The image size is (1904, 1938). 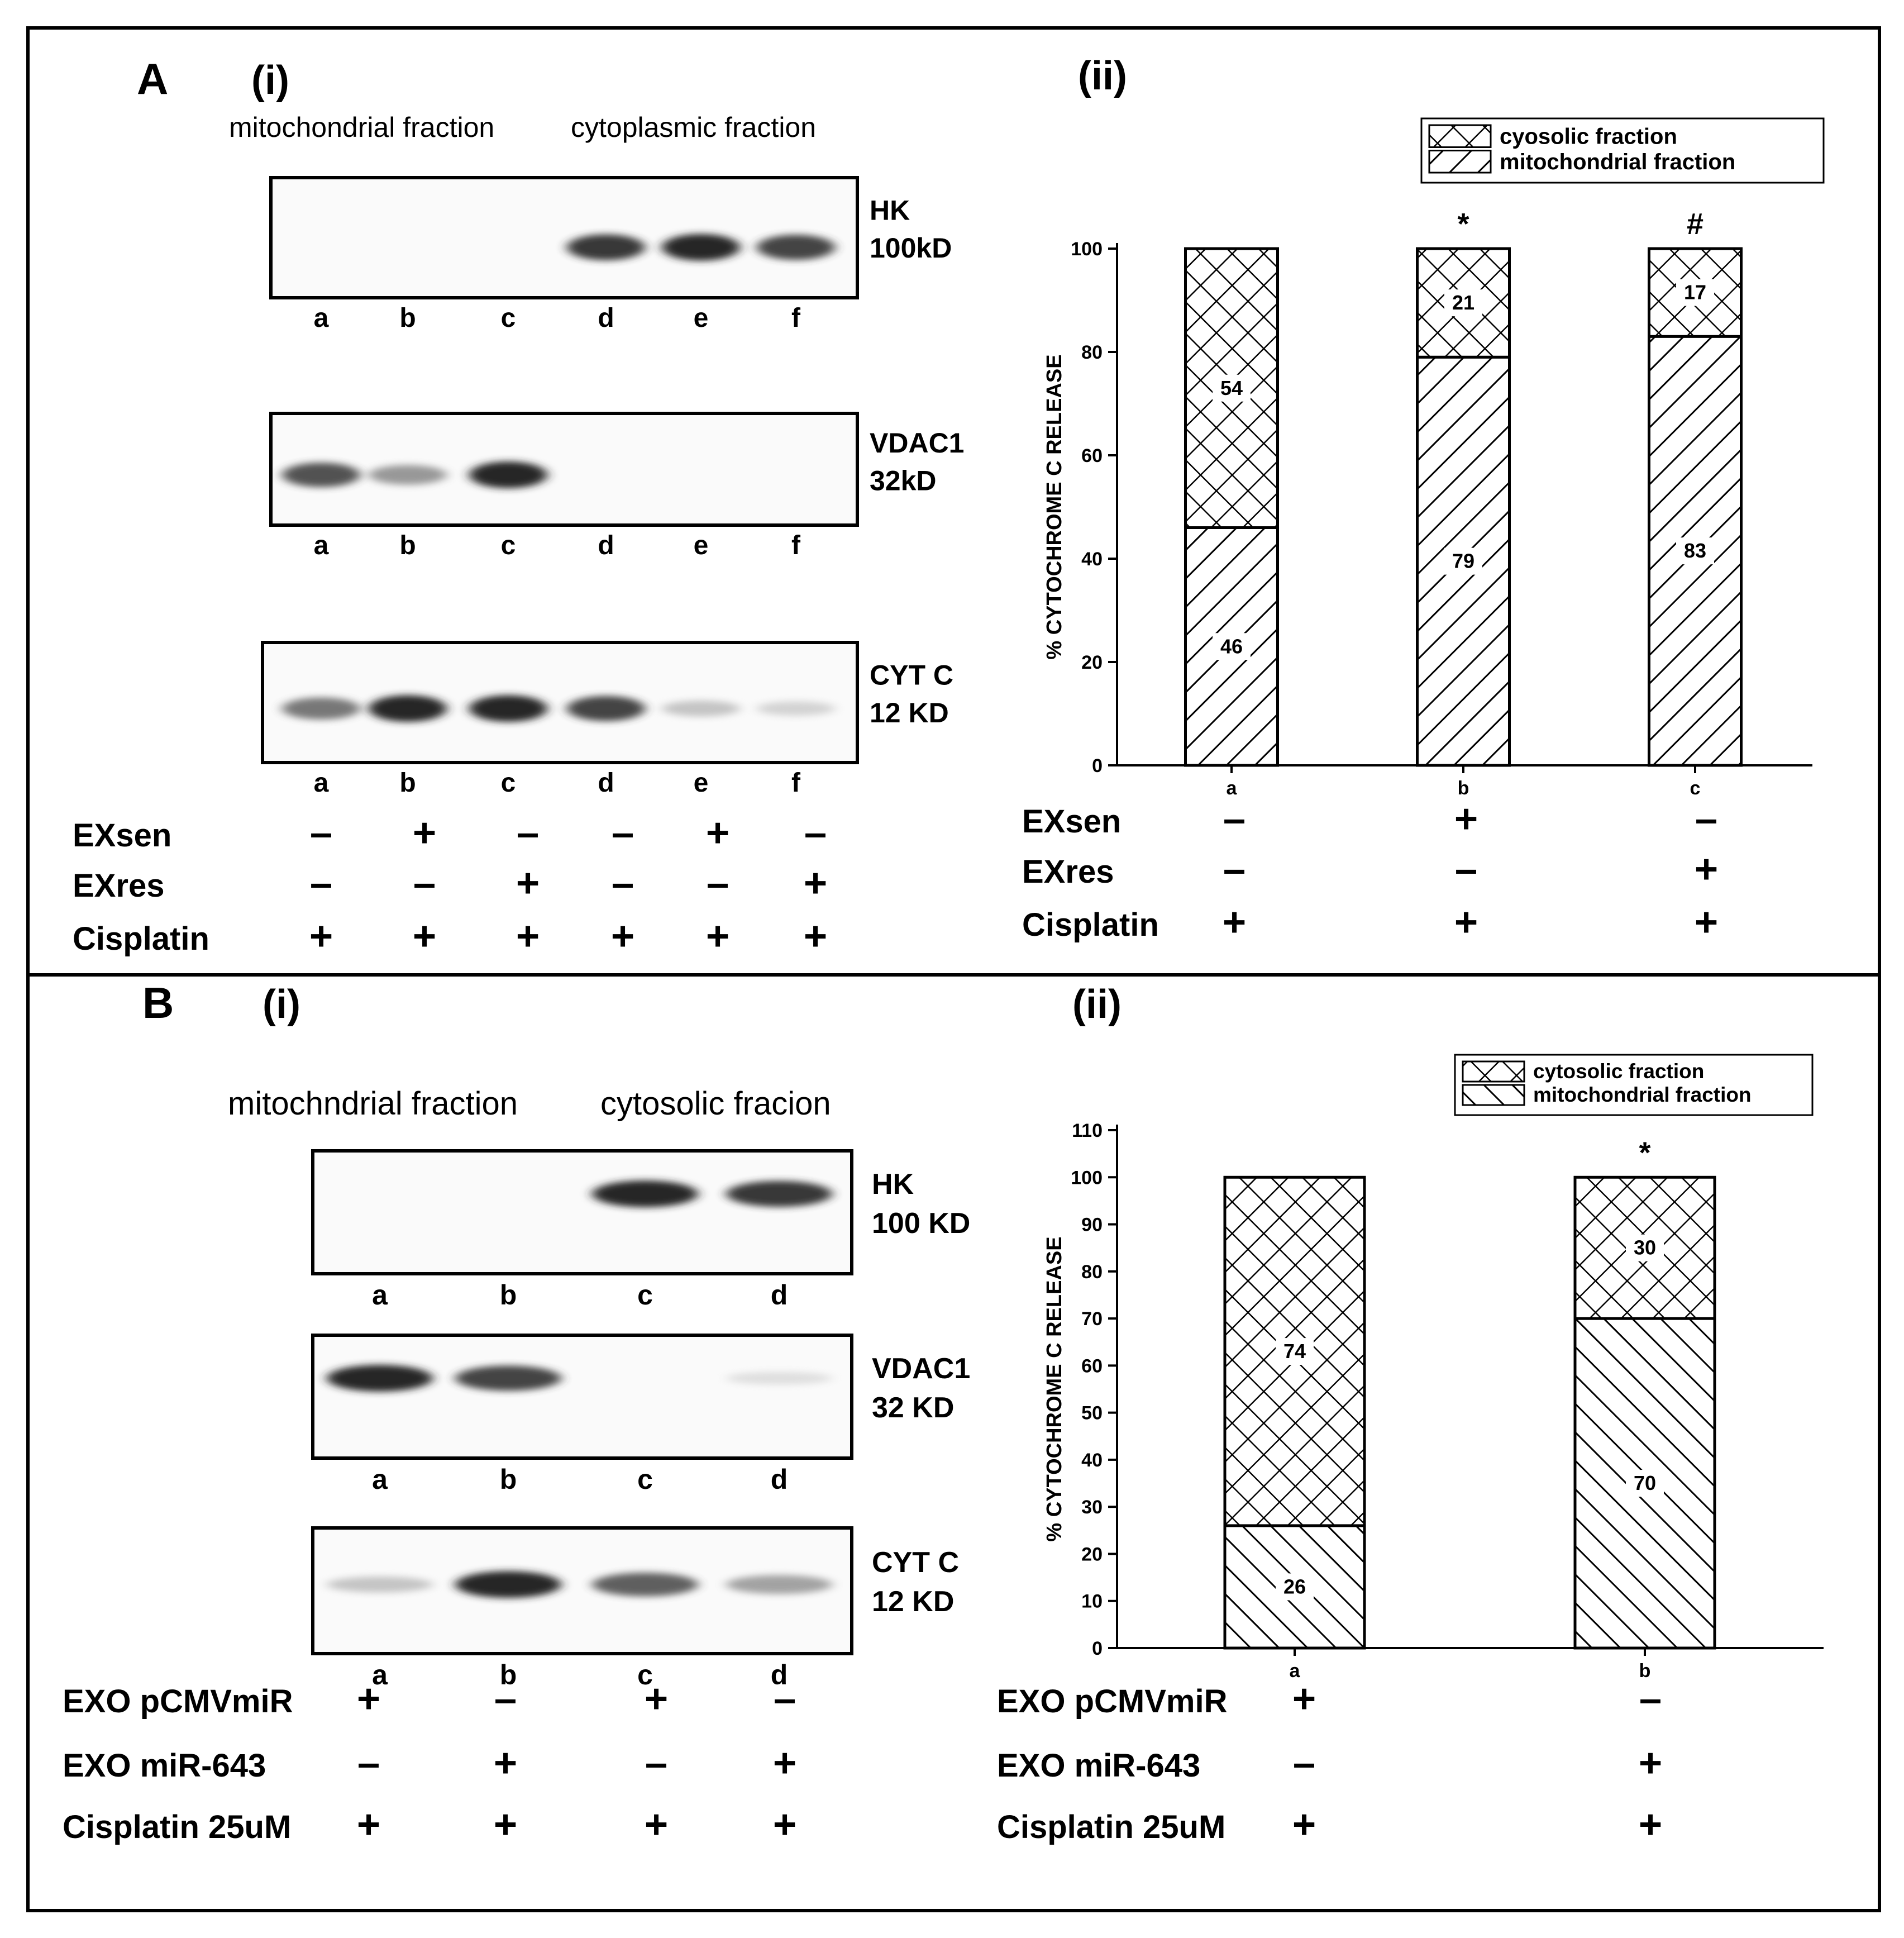 I want to click on lane-label: f, so click(x=796, y=546).